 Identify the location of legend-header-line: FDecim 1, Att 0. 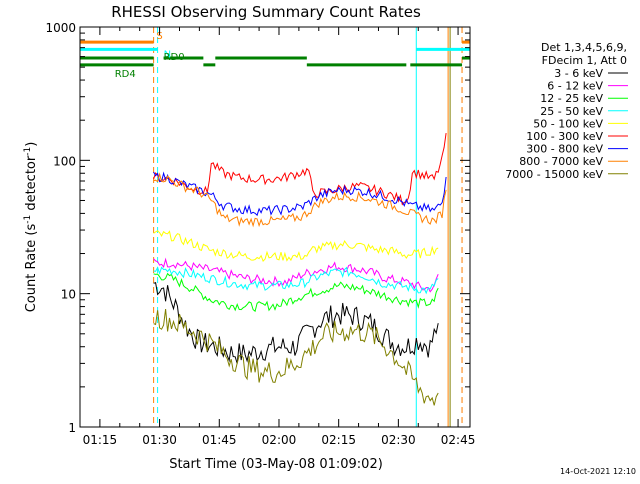
(584, 60).